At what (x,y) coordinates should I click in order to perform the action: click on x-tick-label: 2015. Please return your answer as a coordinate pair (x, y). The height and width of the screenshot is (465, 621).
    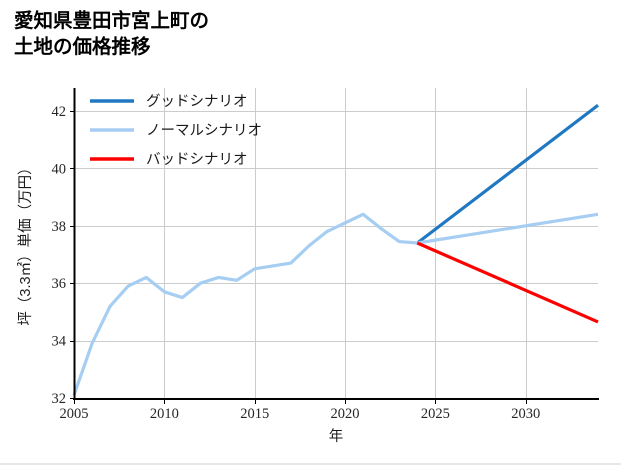
    Looking at the image, I should click on (254, 414).